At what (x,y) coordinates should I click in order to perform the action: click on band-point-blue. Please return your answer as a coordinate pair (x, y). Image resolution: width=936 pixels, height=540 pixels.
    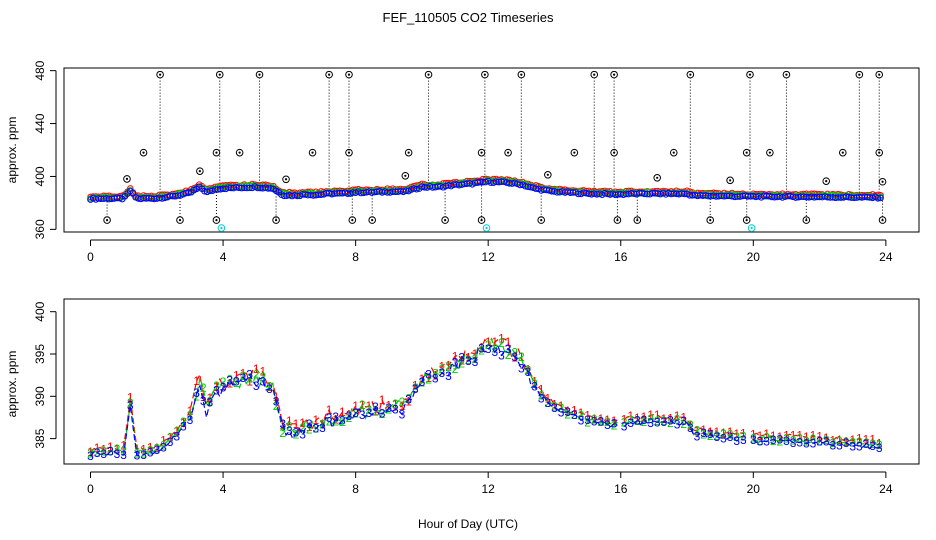
    Looking at the image, I should click on (188, 192).